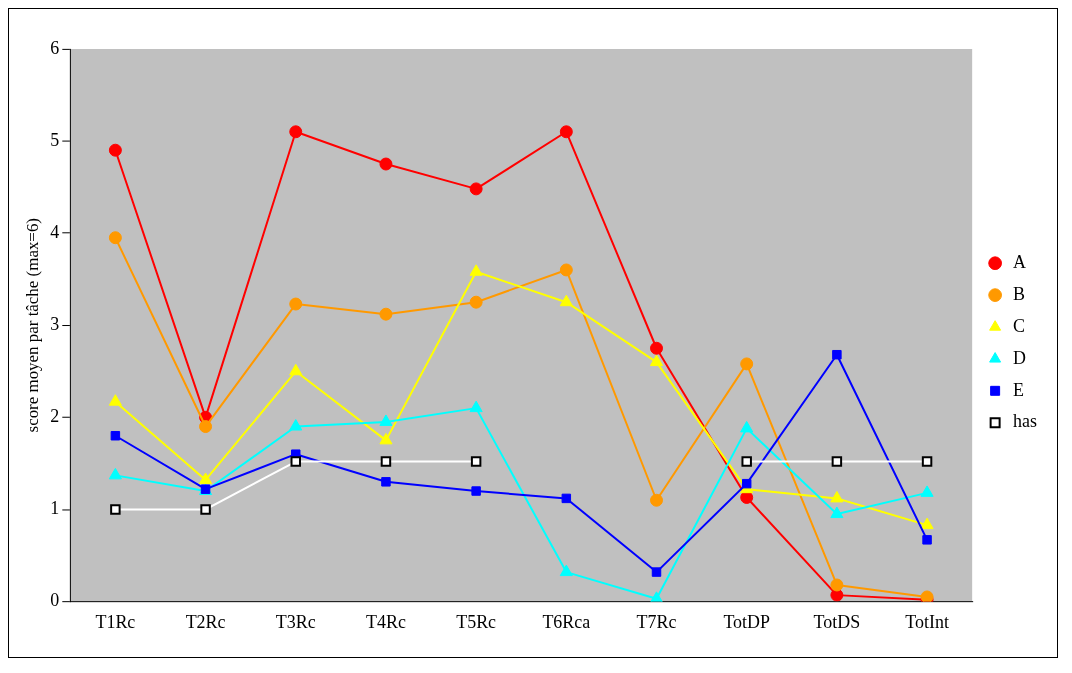  I want to click on y-tick-label: 0, so click(55, 600).